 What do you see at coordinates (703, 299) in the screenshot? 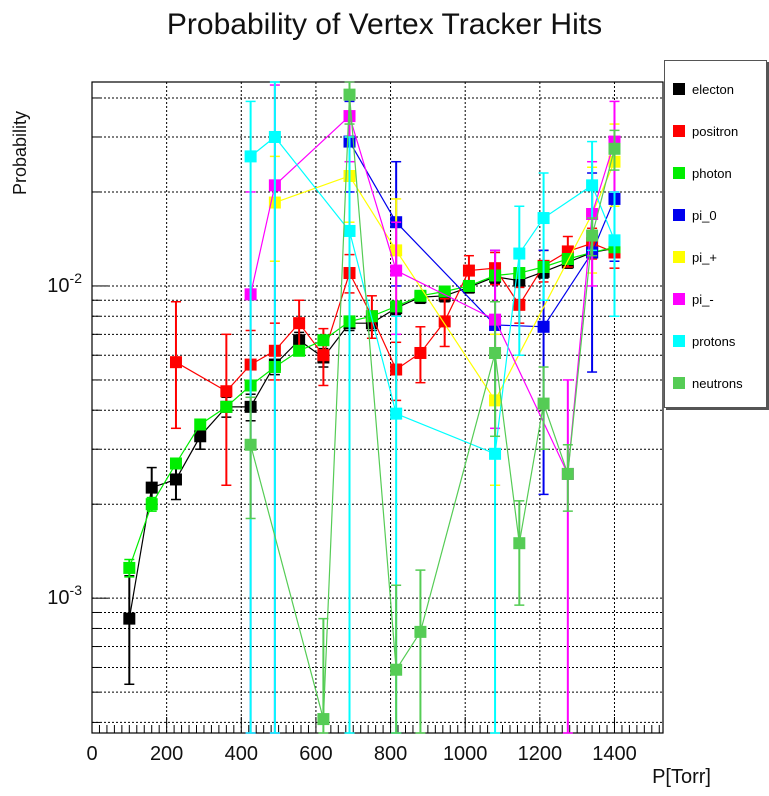
I see `legend-label: pi_-` at bounding box center [703, 299].